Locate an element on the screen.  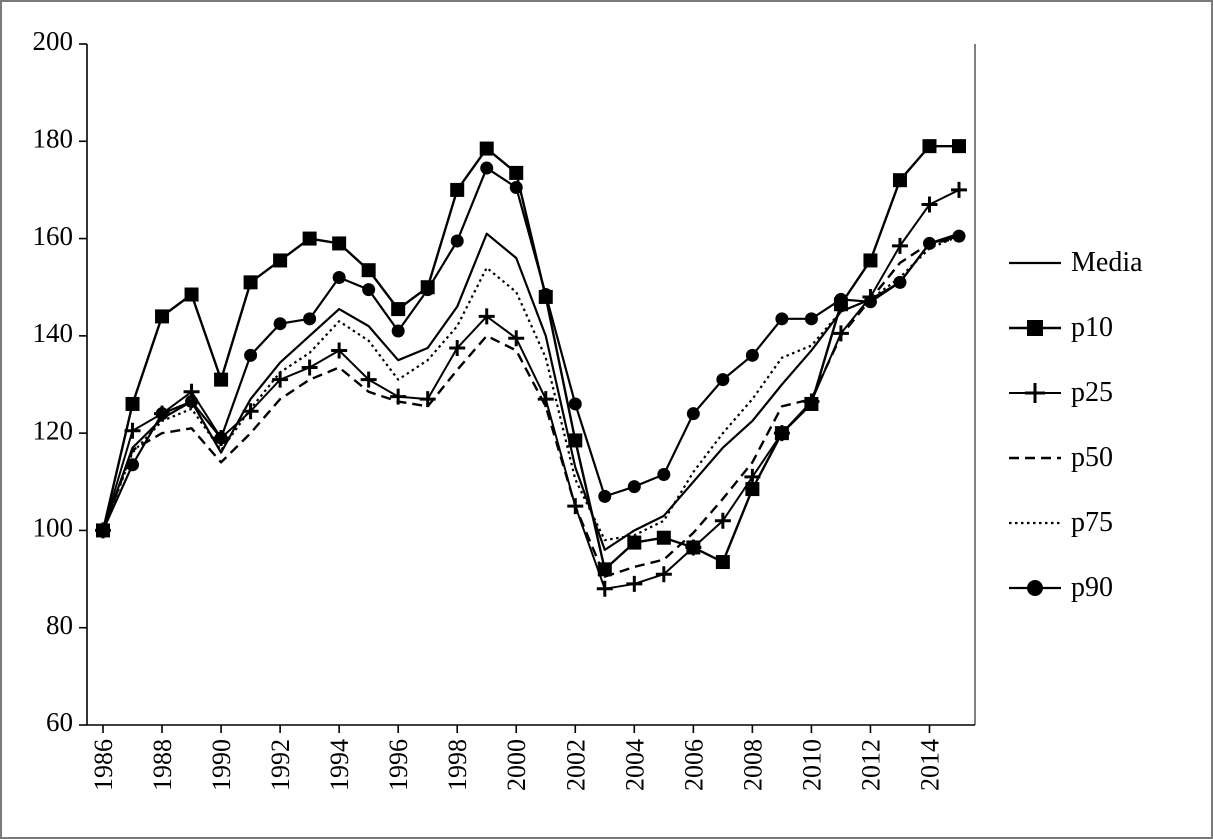
legend-item-p50: p50 is located at coordinates (1107, 457).